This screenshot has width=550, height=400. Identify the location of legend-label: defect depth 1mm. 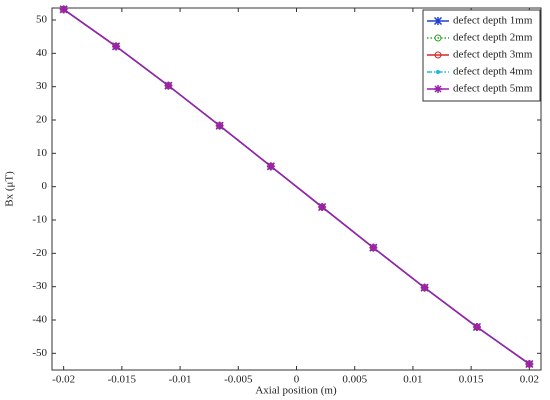
(493, 21).